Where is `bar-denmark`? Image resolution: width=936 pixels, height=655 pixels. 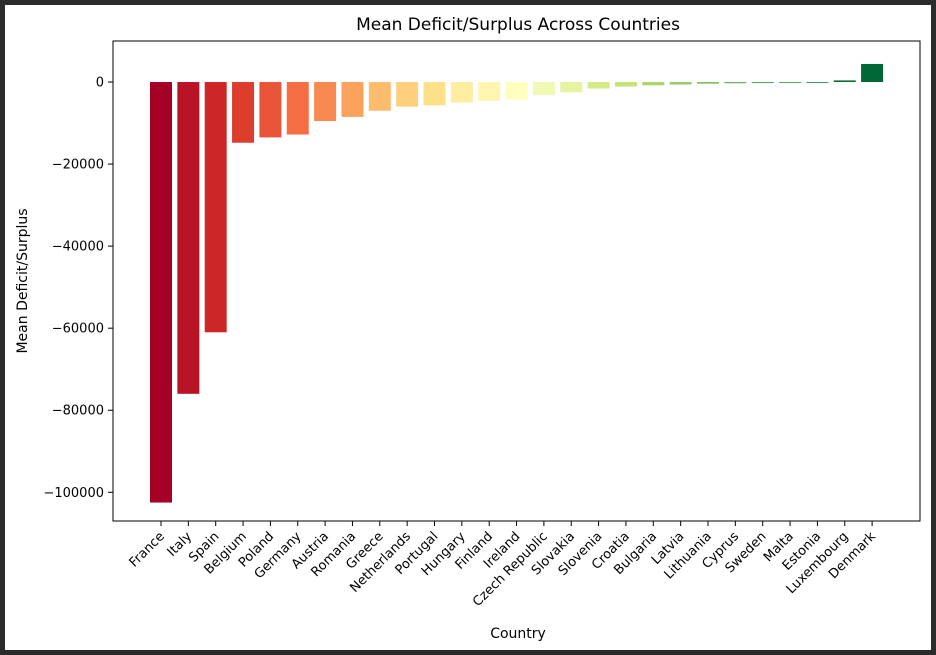 bar-denmark is located at coordinates (872, 73).